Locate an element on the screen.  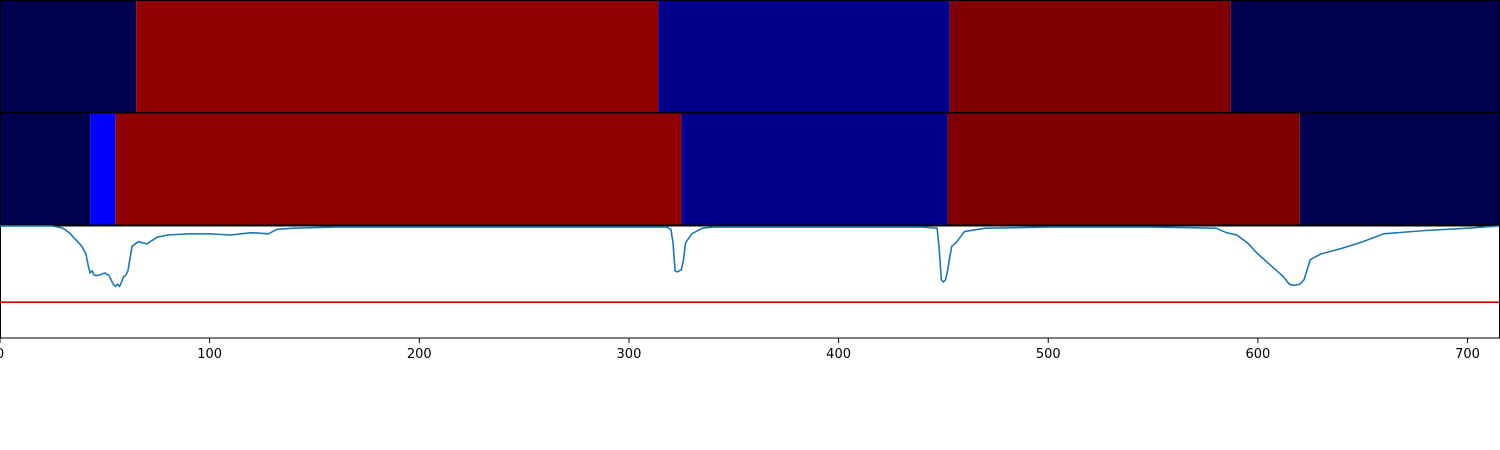
x-tick-label: 300 is located at coordinates (629, 354).